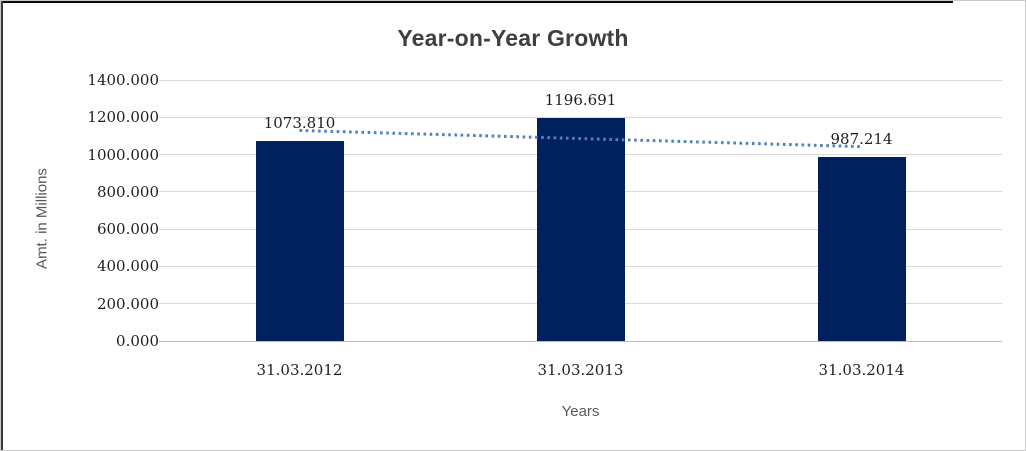  Describe the element at coordinates (127, 191) in the screenshot. I see `y-tick-label: 800.000` at that location.